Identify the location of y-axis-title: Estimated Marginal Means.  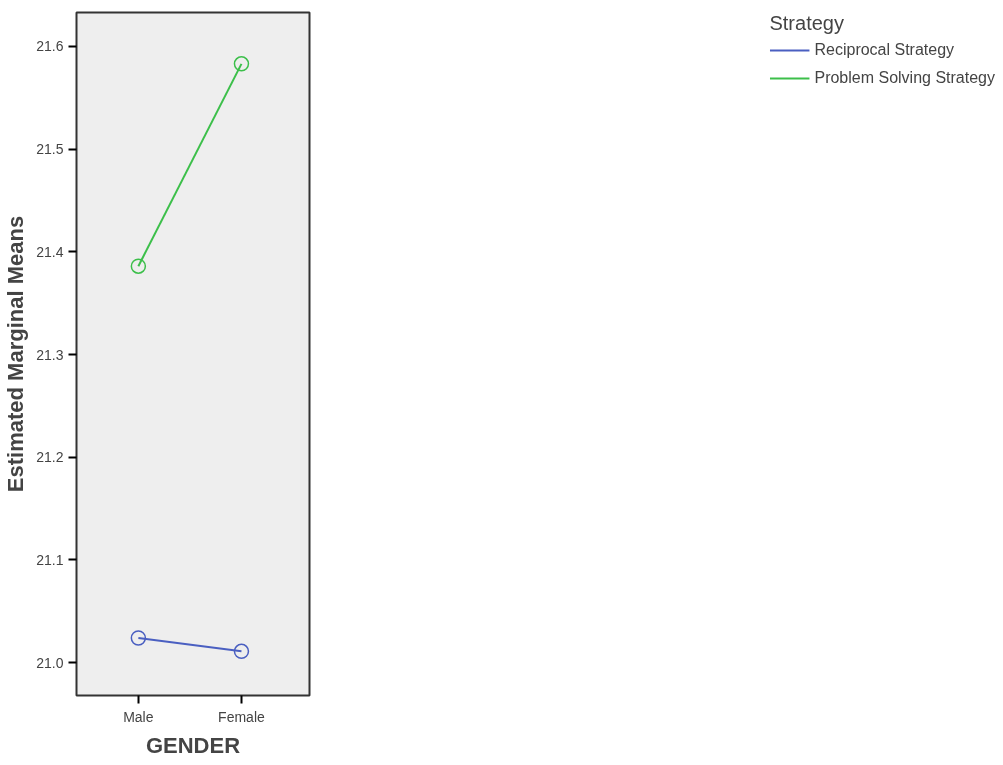
(16, 354).